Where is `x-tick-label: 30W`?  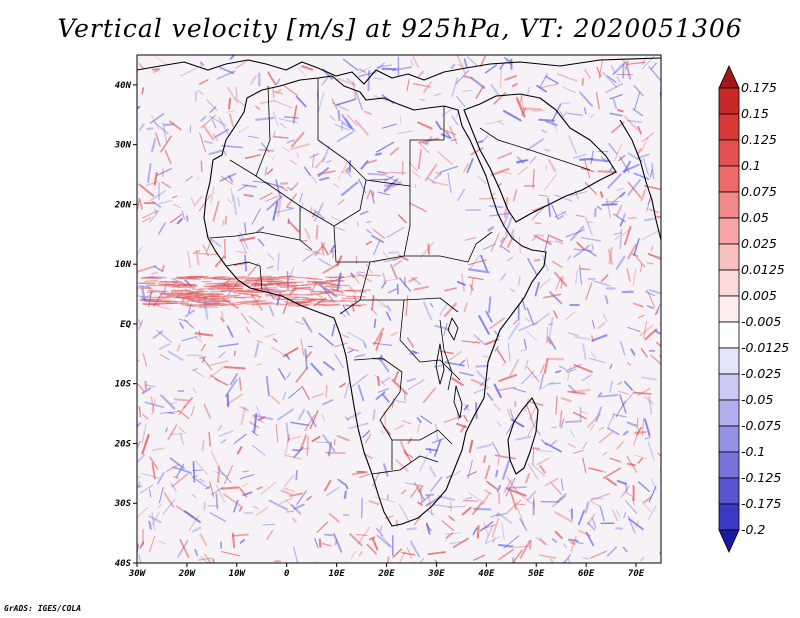 x-tick-label: 30W is located at coordinates (137, 574).